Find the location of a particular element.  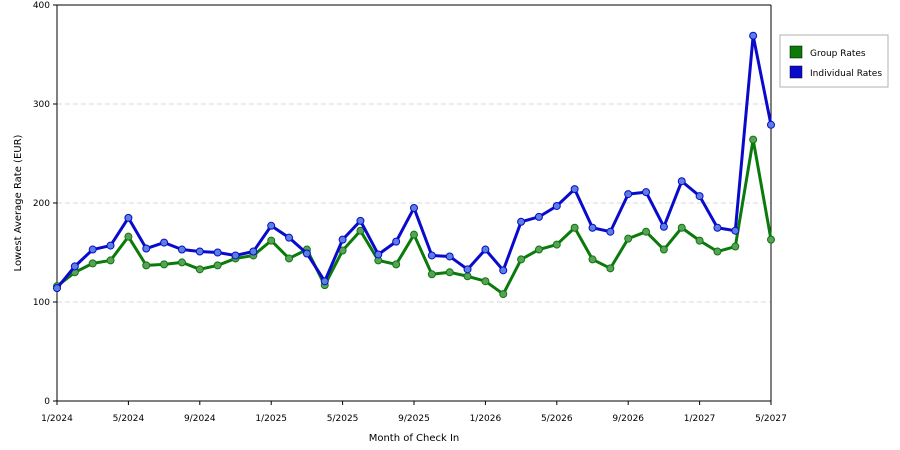

point-group-rates-8-2024 is located at coordinates (181, 262).